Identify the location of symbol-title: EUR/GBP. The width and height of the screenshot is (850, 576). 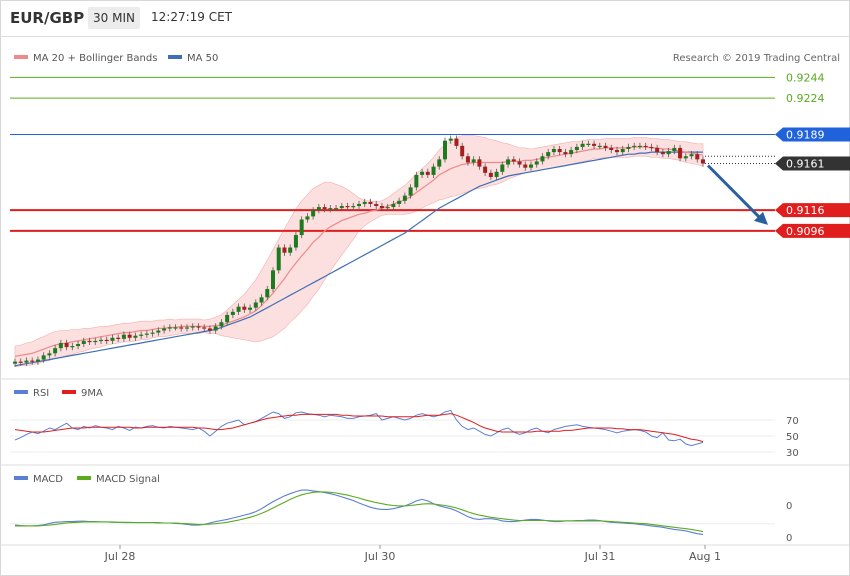
(47, 18).